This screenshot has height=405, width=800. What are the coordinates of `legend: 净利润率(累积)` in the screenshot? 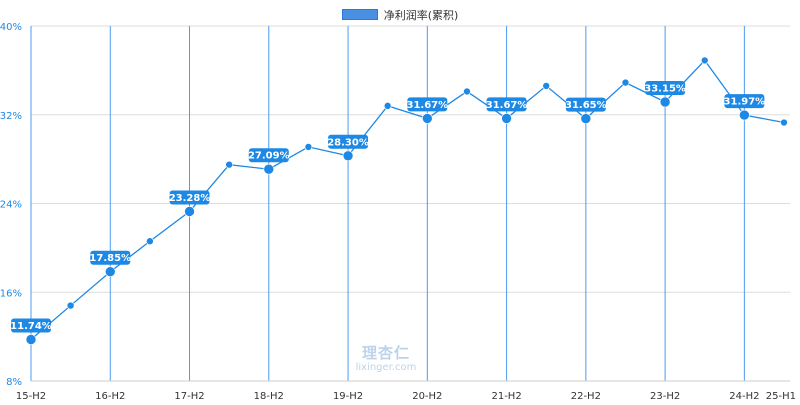 It's located at (400, 14).